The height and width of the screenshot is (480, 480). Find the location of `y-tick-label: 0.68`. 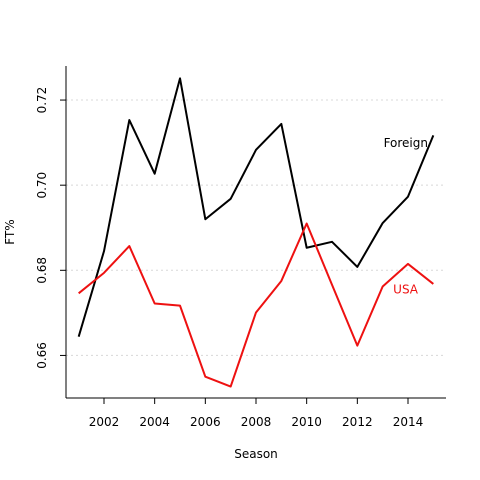

y-tick-label: 0.68 is located at coordinates (42, 270).